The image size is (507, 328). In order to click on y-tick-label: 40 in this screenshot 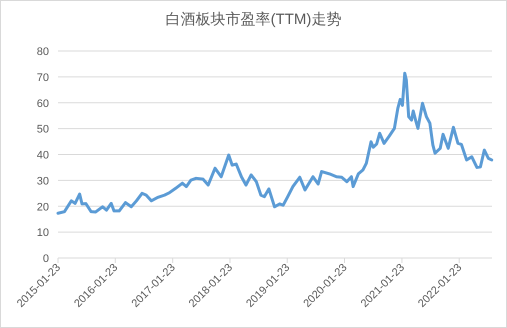, I will do `click(42, 156)`.